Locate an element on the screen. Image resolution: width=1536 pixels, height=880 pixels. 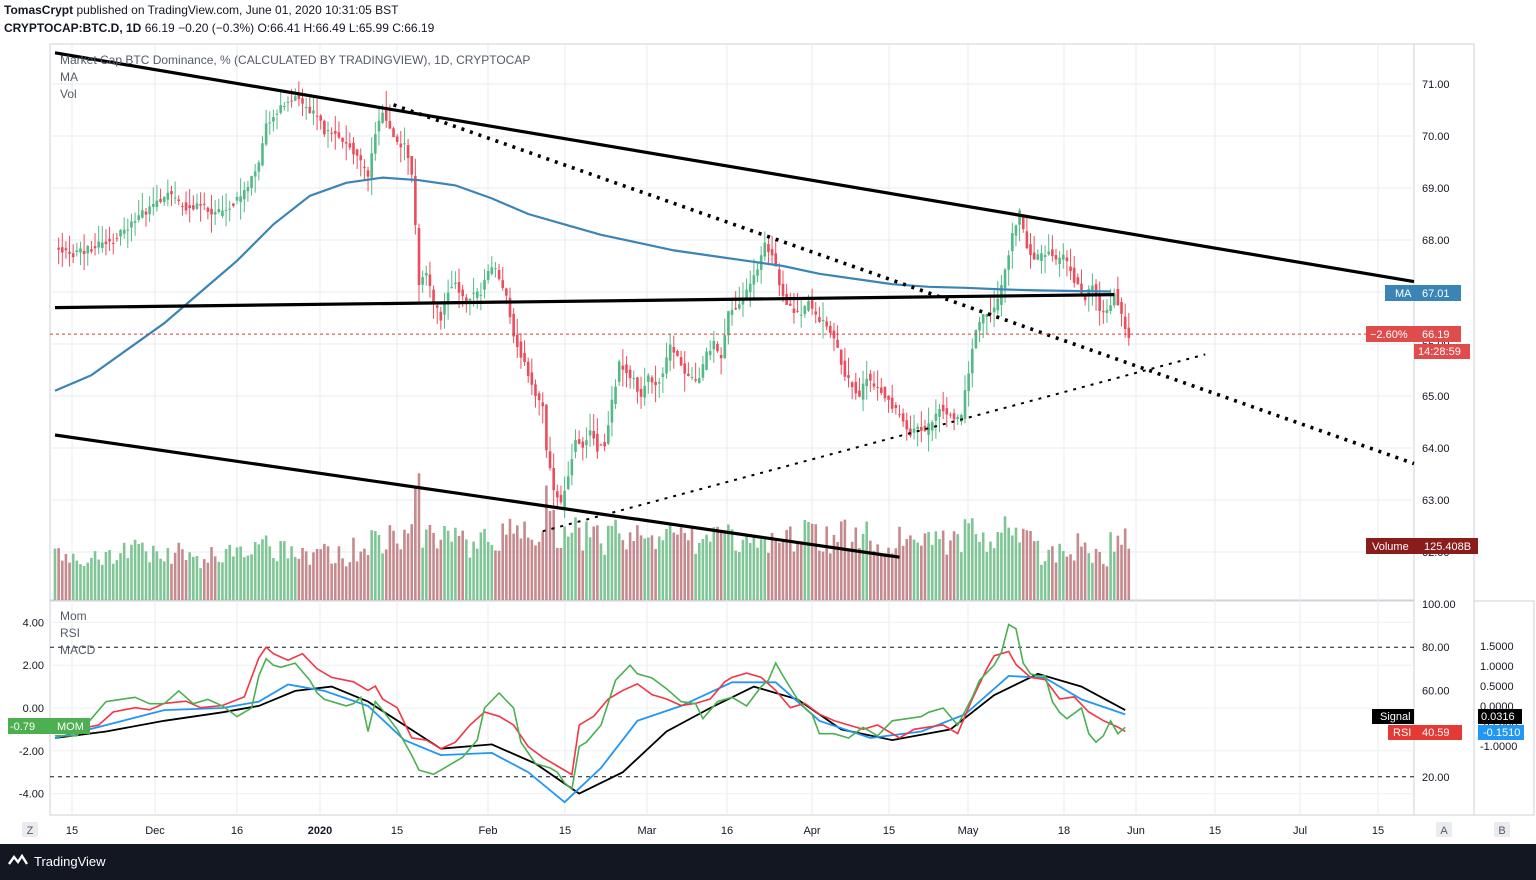
mom-axis-label-bg is located at coordinates (49, 726).